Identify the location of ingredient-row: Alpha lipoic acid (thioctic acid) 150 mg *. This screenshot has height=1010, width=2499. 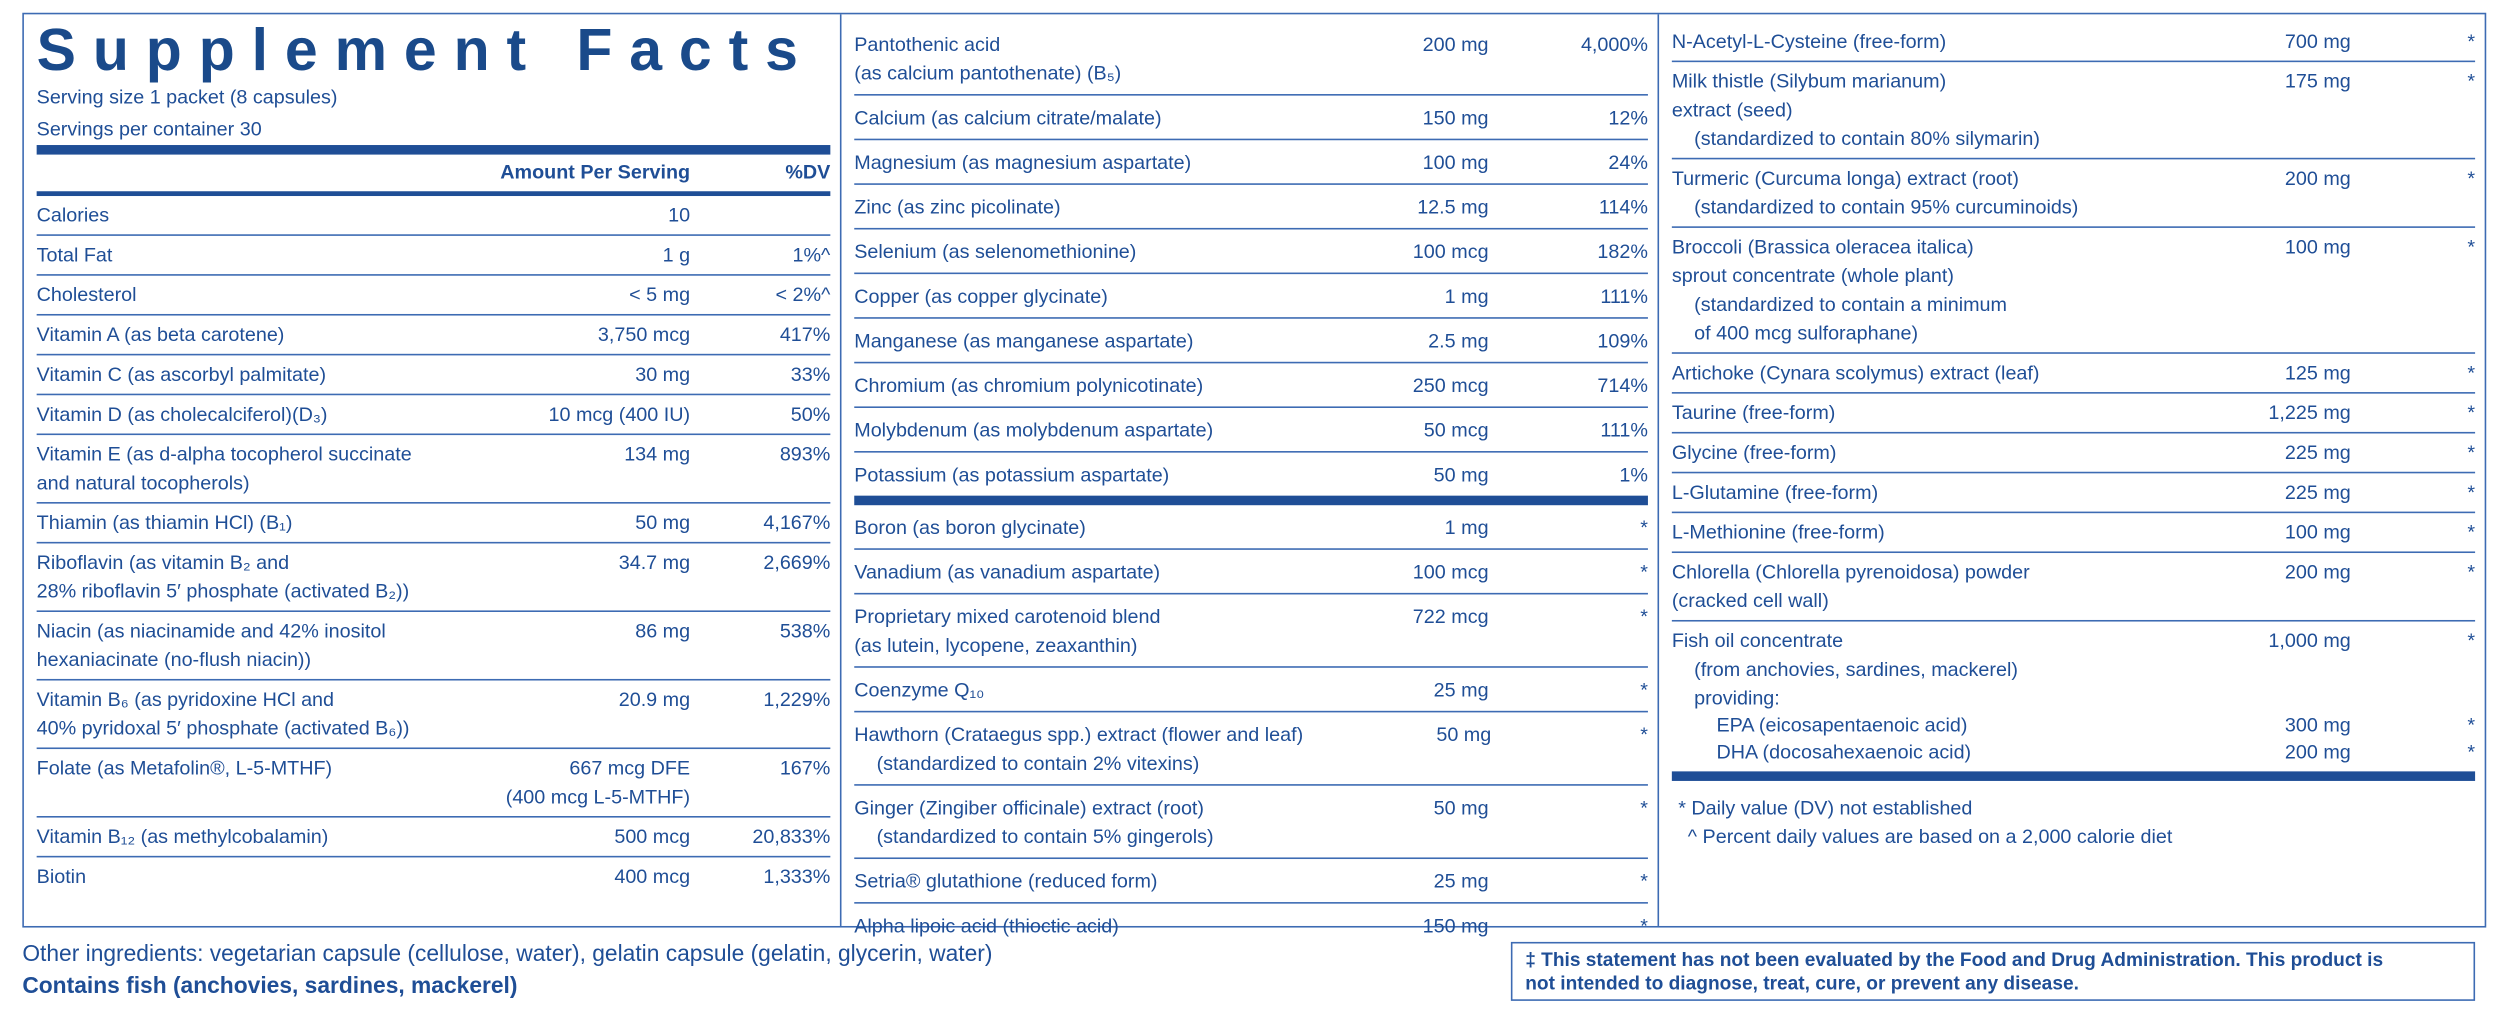
(1251, 925).